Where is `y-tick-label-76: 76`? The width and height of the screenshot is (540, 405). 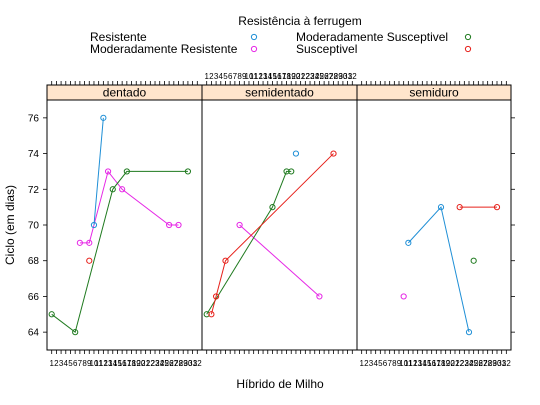
y-tick-label-76: 76 is located at coordinates (34, 118).